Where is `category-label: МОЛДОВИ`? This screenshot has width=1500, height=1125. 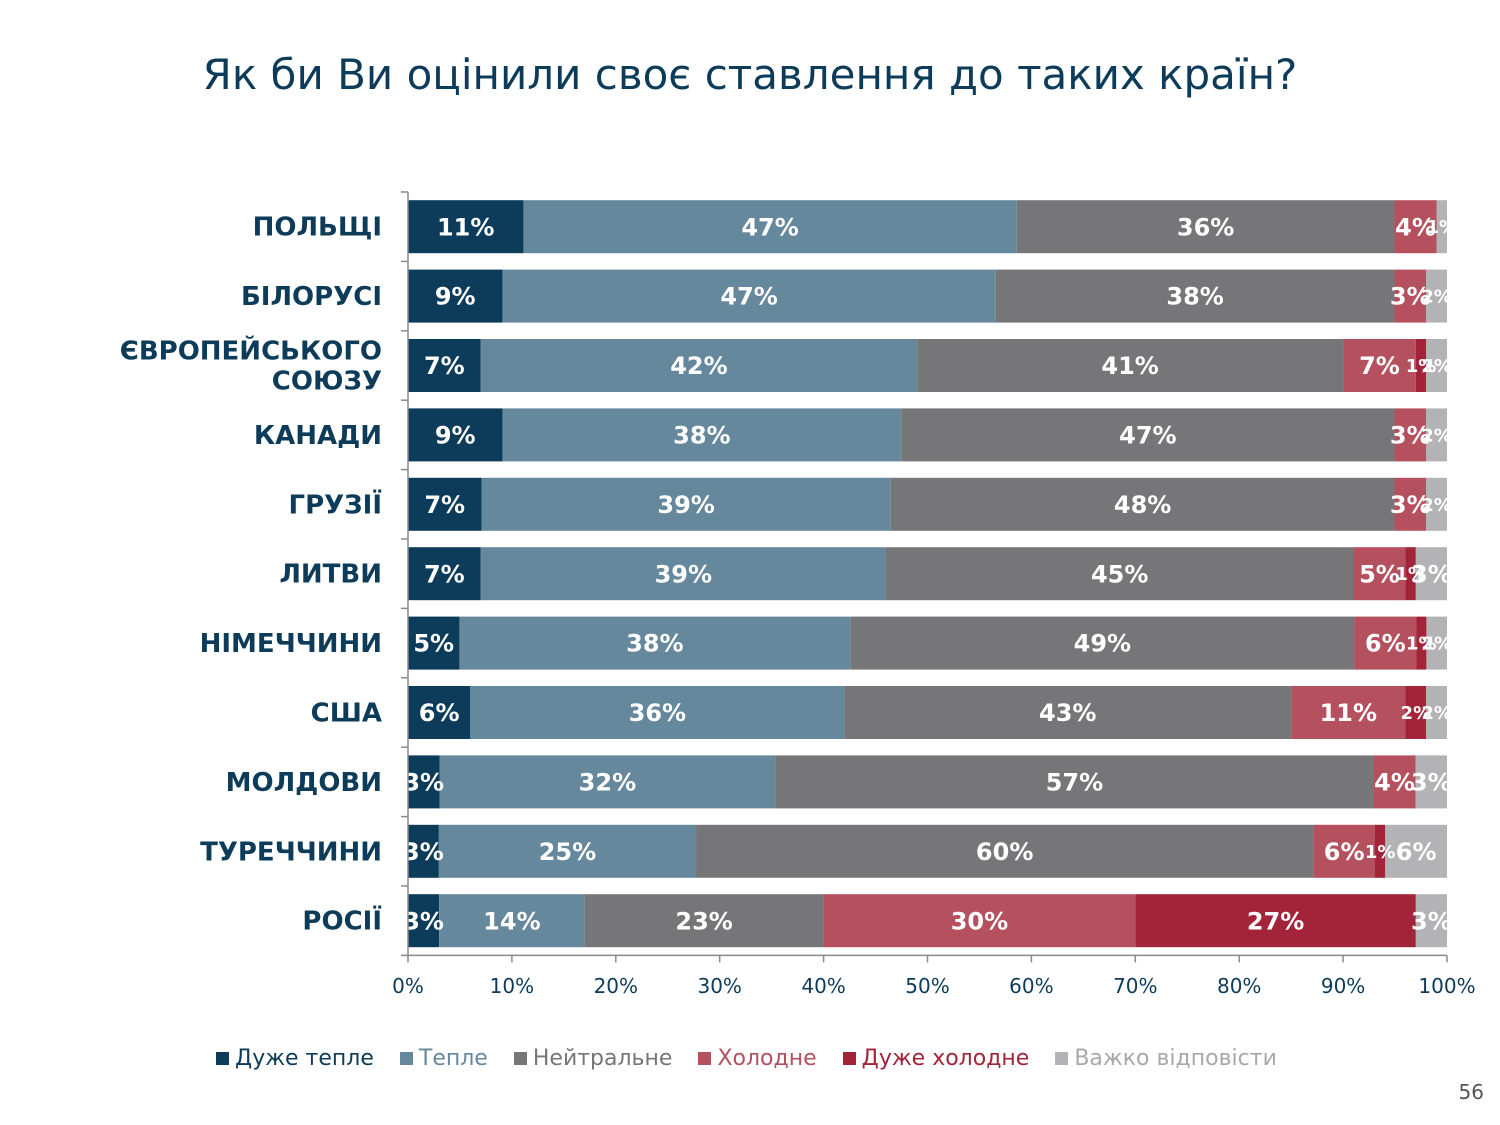 category-label: МОЛДОВИ is located at coordinates (304, 783).